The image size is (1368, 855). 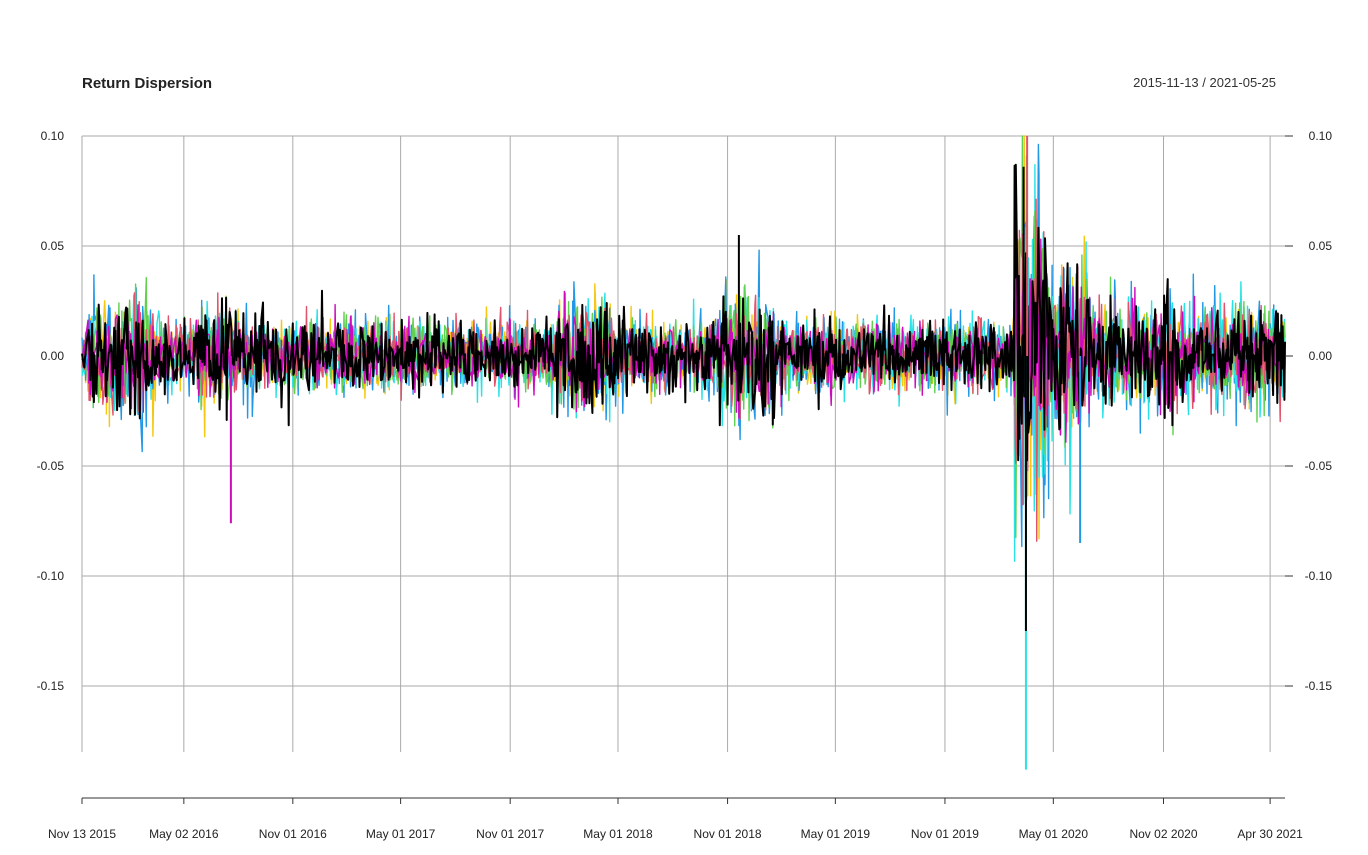 I want to click on x-tick-label: Nov 01 2016, so click(x=293, y=834).